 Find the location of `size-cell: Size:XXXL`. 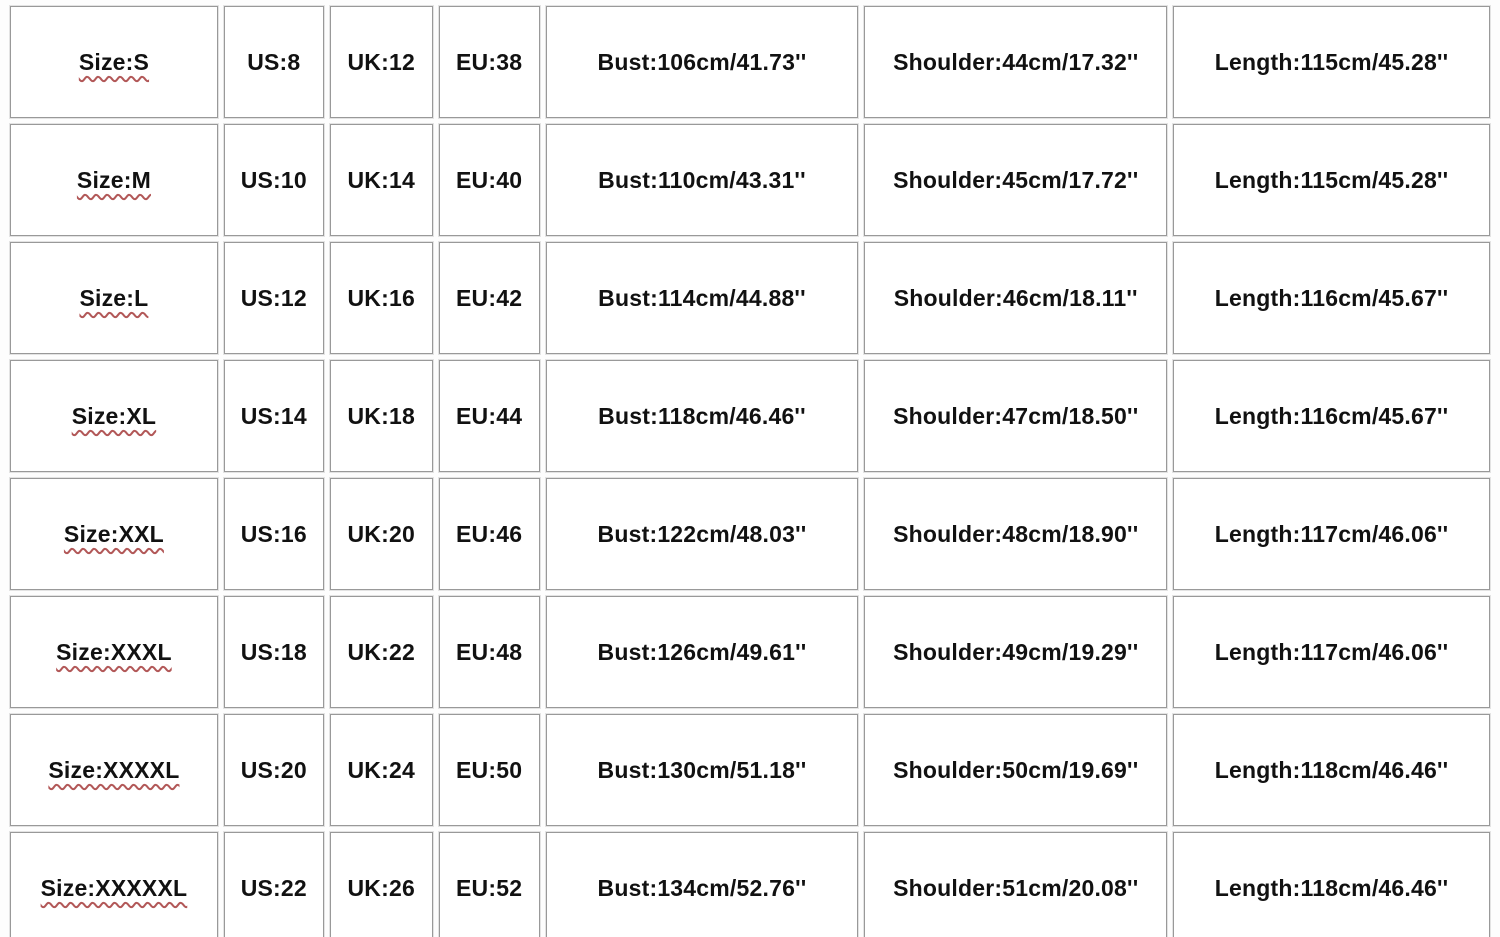

size-cell: Size:XXXL is located at coordinates (114, 652).